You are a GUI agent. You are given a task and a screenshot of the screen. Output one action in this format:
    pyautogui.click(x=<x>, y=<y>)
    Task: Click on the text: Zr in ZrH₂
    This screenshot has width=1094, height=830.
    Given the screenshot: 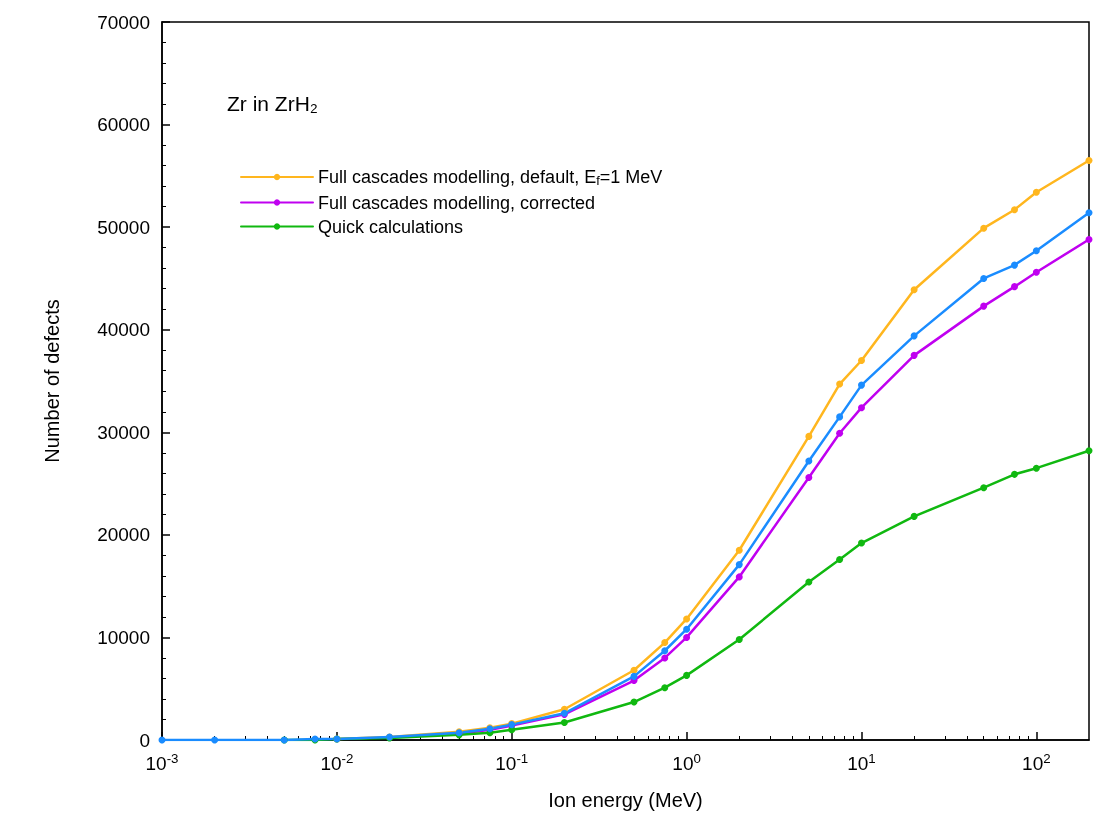 What is the action you would take?
    pyautogui.click(x=272, y=103)
    